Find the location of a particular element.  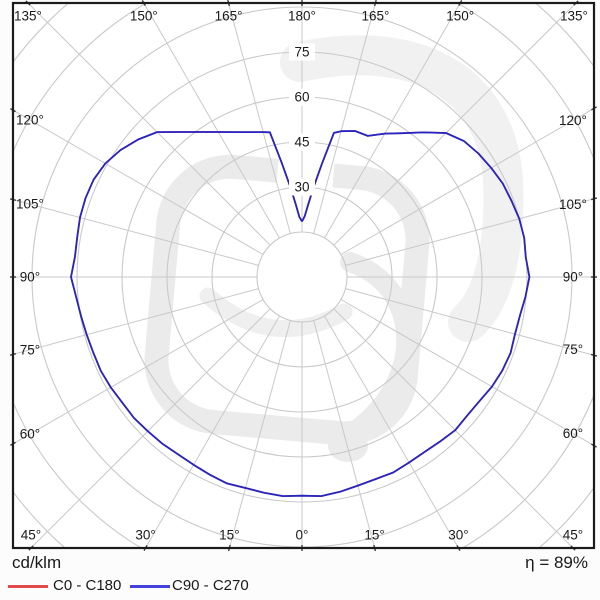

watermark-blob is located at coordinates (348, 446).